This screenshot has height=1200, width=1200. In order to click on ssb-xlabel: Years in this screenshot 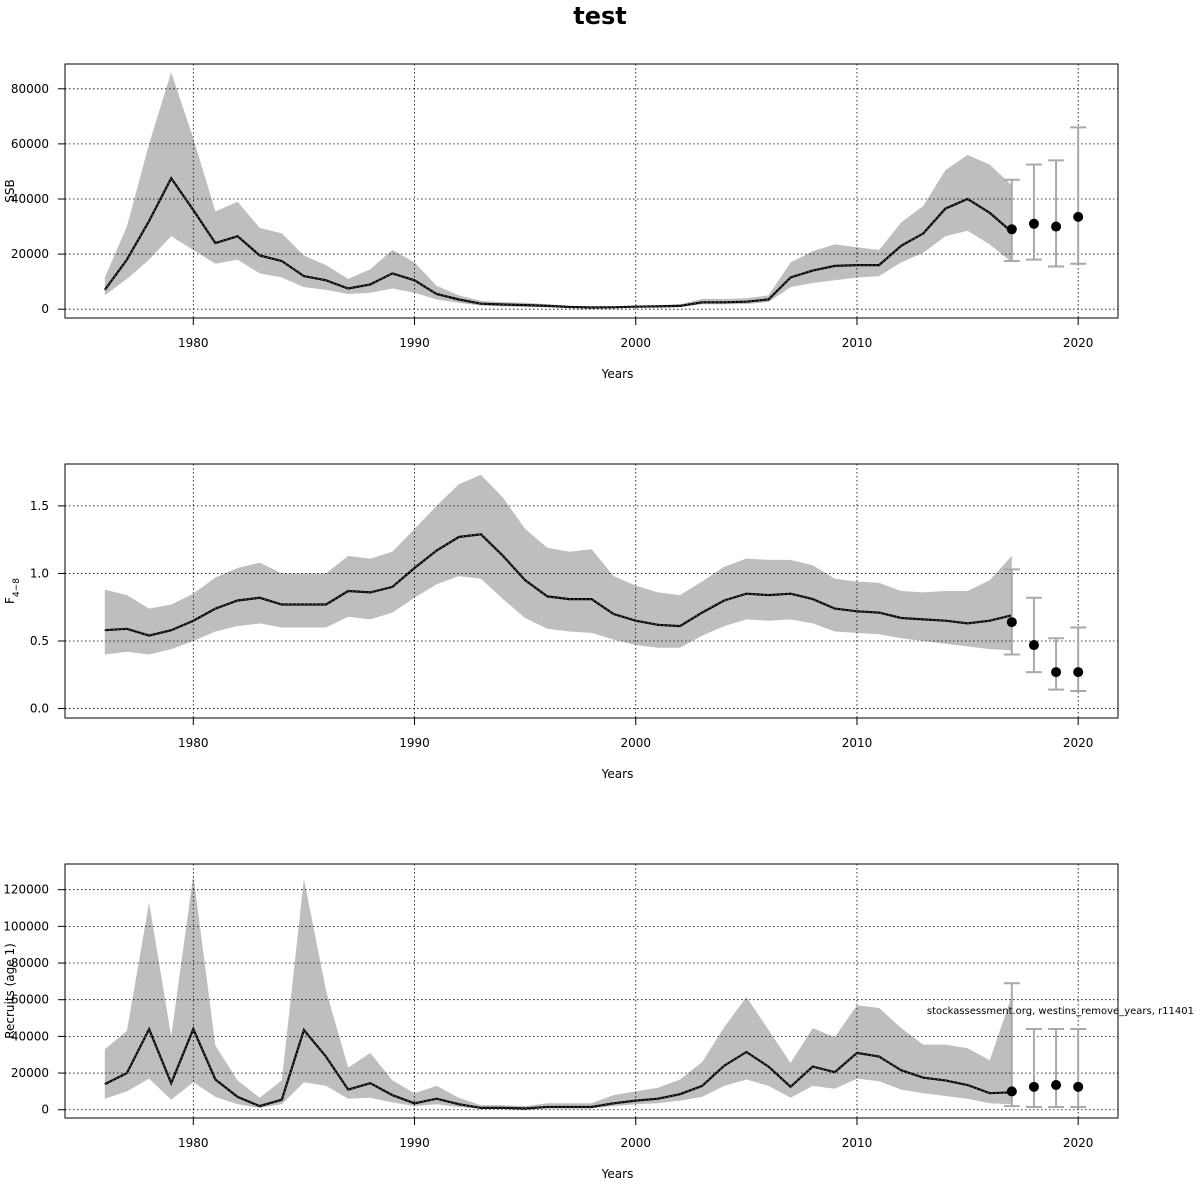, I will do `click(617, 374)`.